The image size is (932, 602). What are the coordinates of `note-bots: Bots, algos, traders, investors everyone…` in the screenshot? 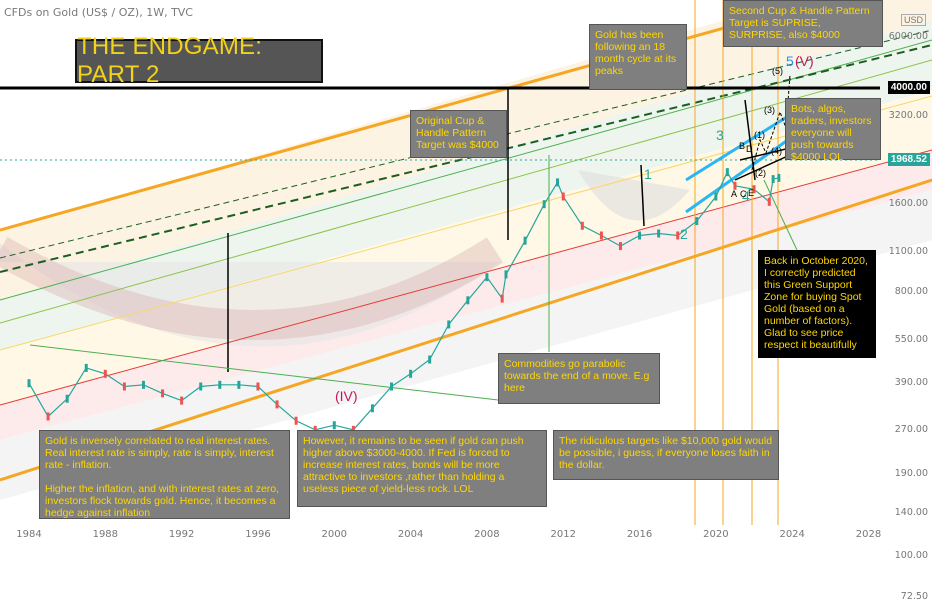 It's located at (833, 130).